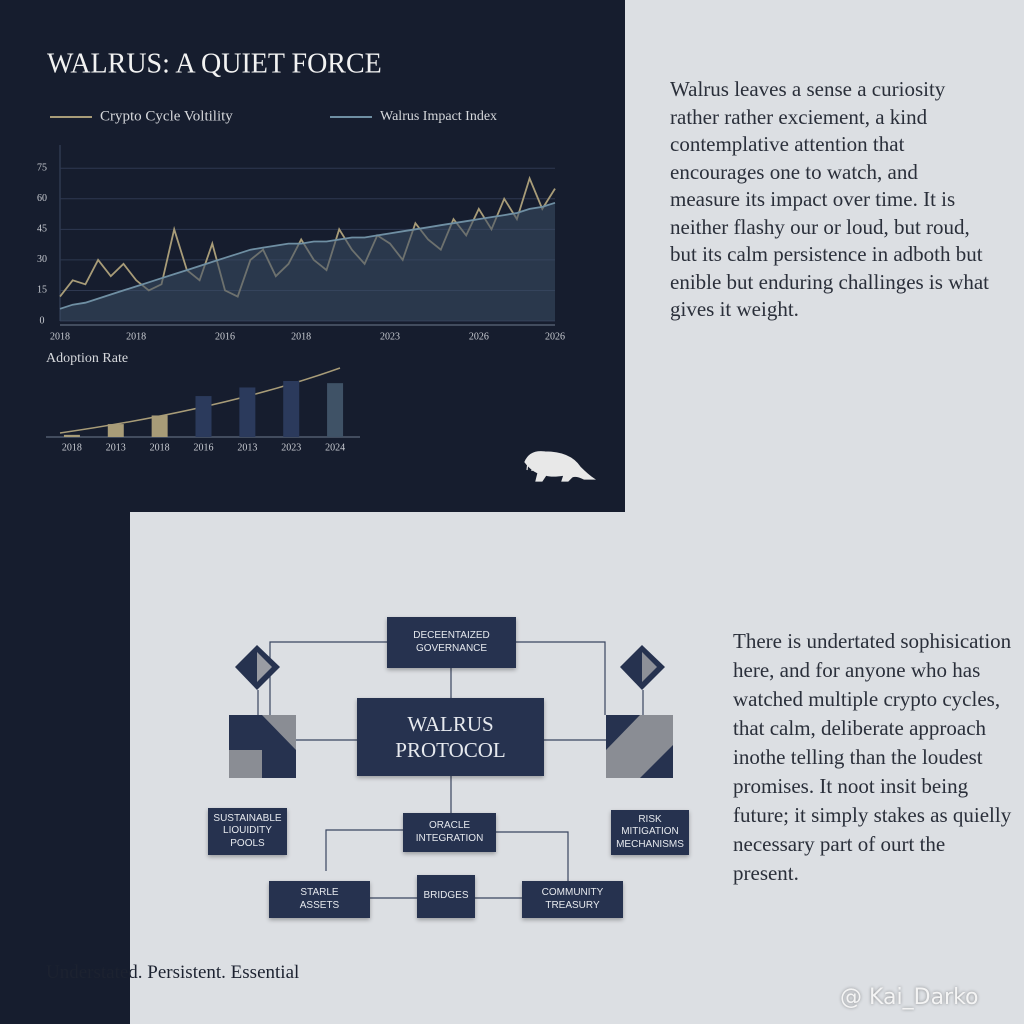 Image resolution: width=1024 pixels, height=1024 pixels. I want to click on y-tick-label: 60, so click(42, 198).